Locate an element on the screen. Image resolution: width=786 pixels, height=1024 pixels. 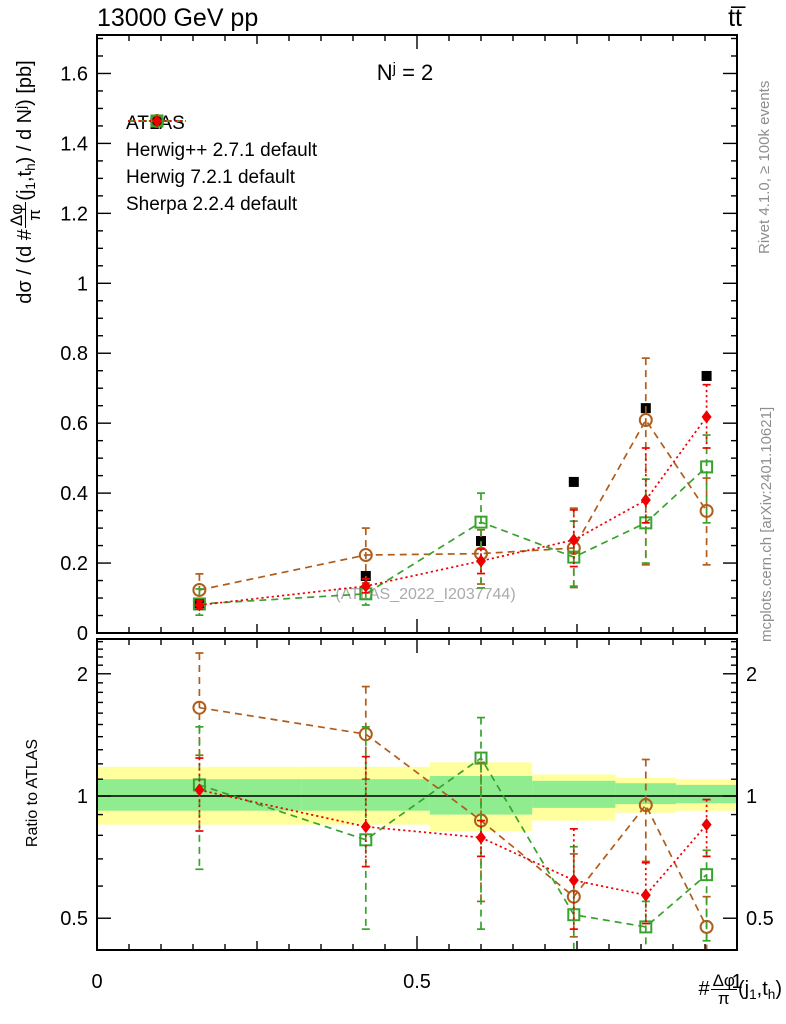
x-axis-label: # Δφ π (j1,th) is located at coordinates (706, 989).